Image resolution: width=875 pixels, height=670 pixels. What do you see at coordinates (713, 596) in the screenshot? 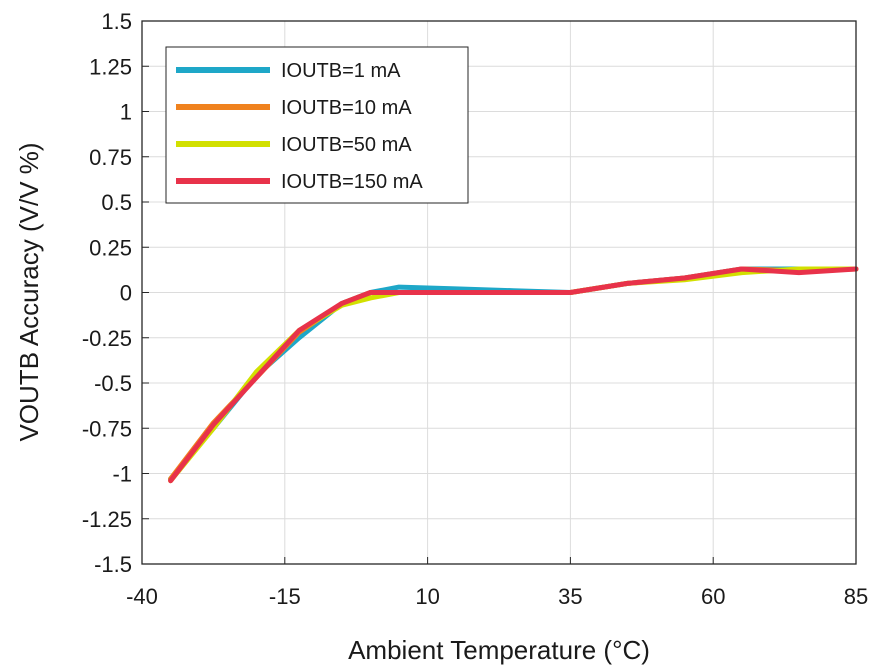
I see `x-tick-label: 60` at bounding box center [713, 596].